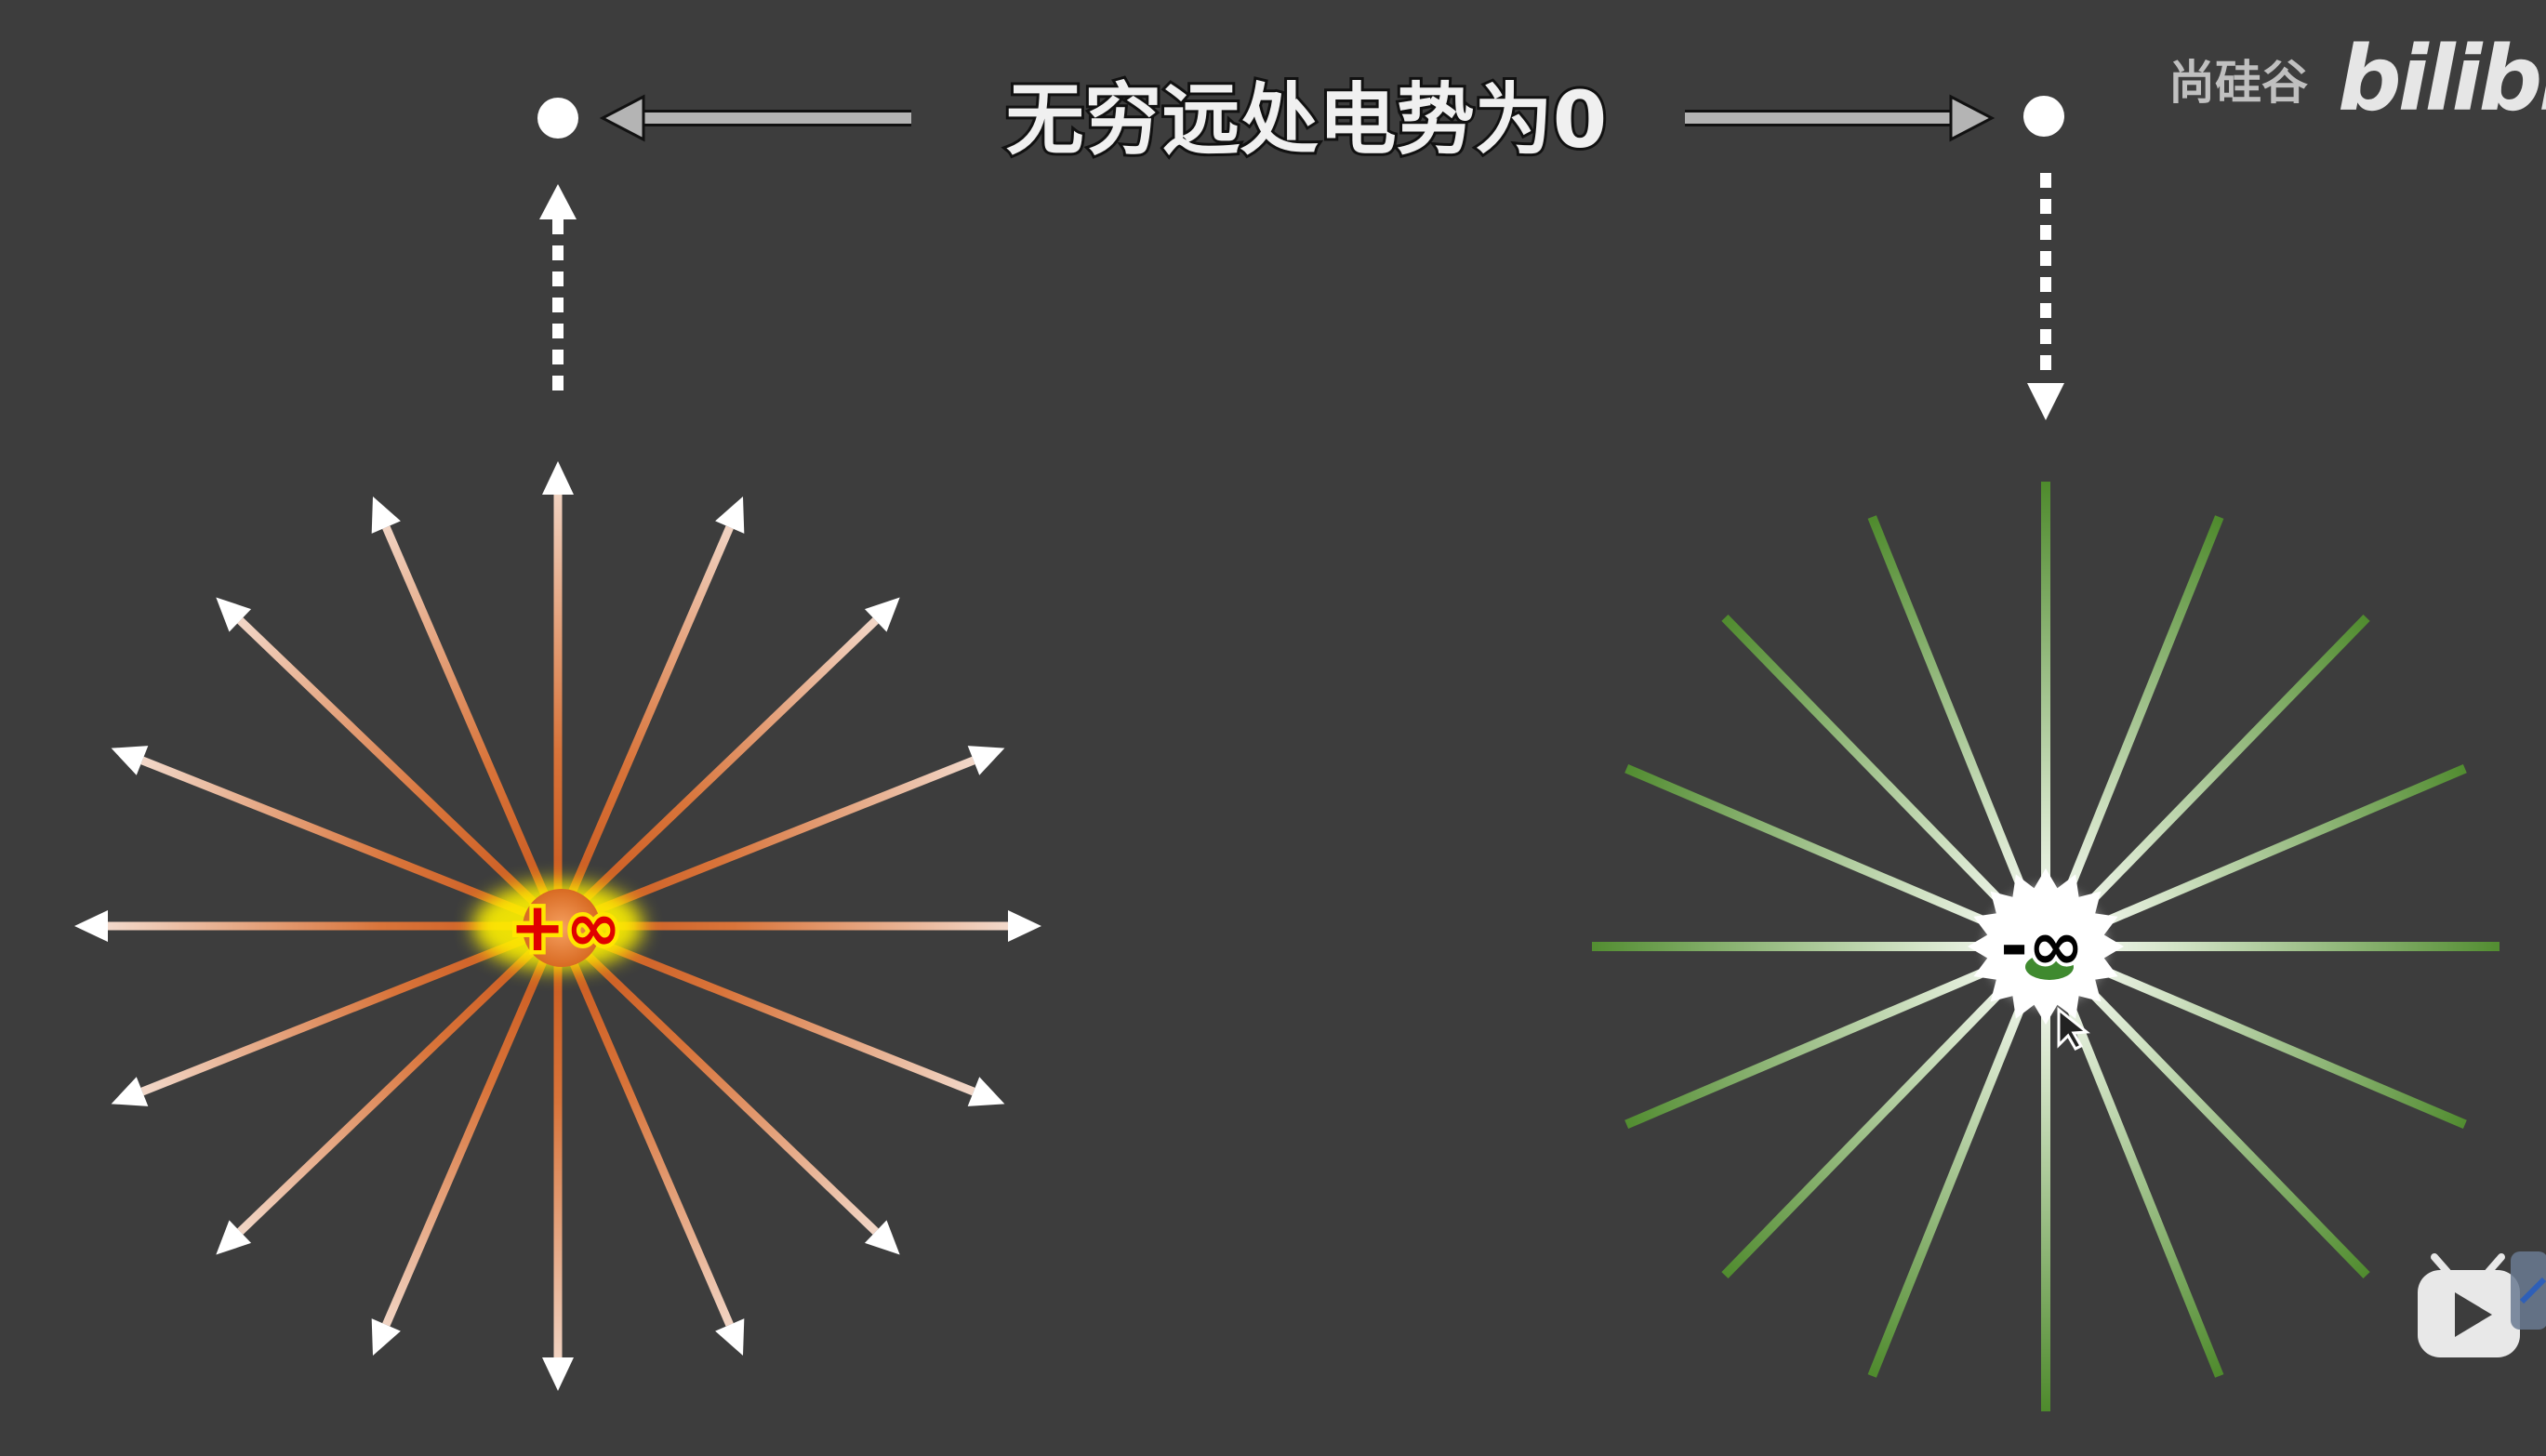 This screenshot has height=1456, width=2546. What do you see at coordinates (558, 287) in the screenshot?
I see `left-dashed-arrow` at bounding box center [558, 287].